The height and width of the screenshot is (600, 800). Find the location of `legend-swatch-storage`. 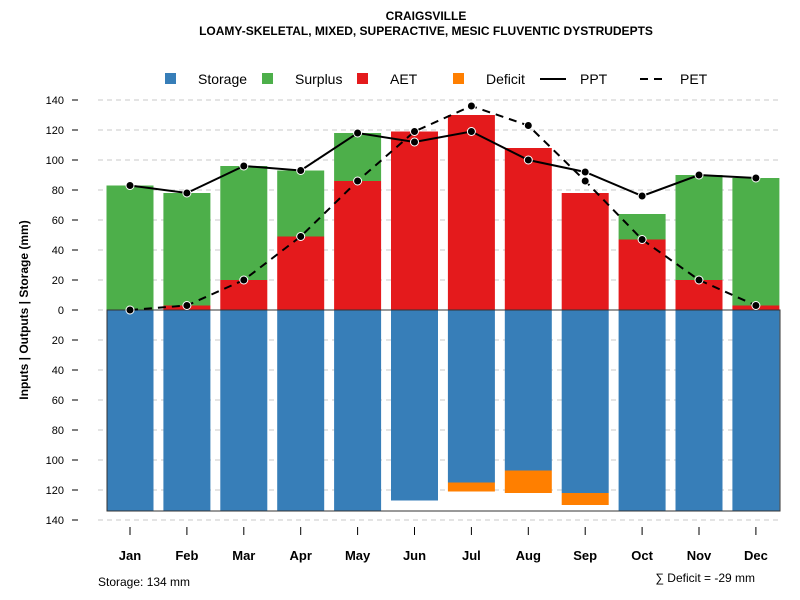

legend-swatch-storage is located at coordinates (170, 78).